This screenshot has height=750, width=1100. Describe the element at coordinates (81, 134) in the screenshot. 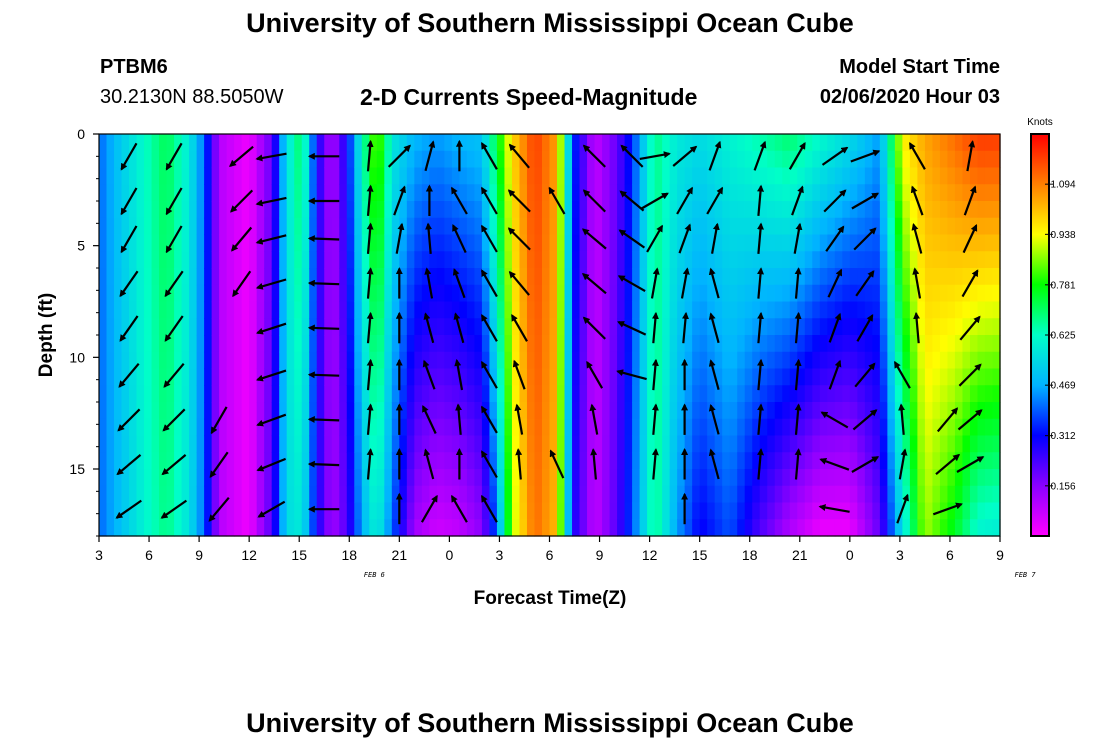

I see `y-tick-label: 0` at that location.